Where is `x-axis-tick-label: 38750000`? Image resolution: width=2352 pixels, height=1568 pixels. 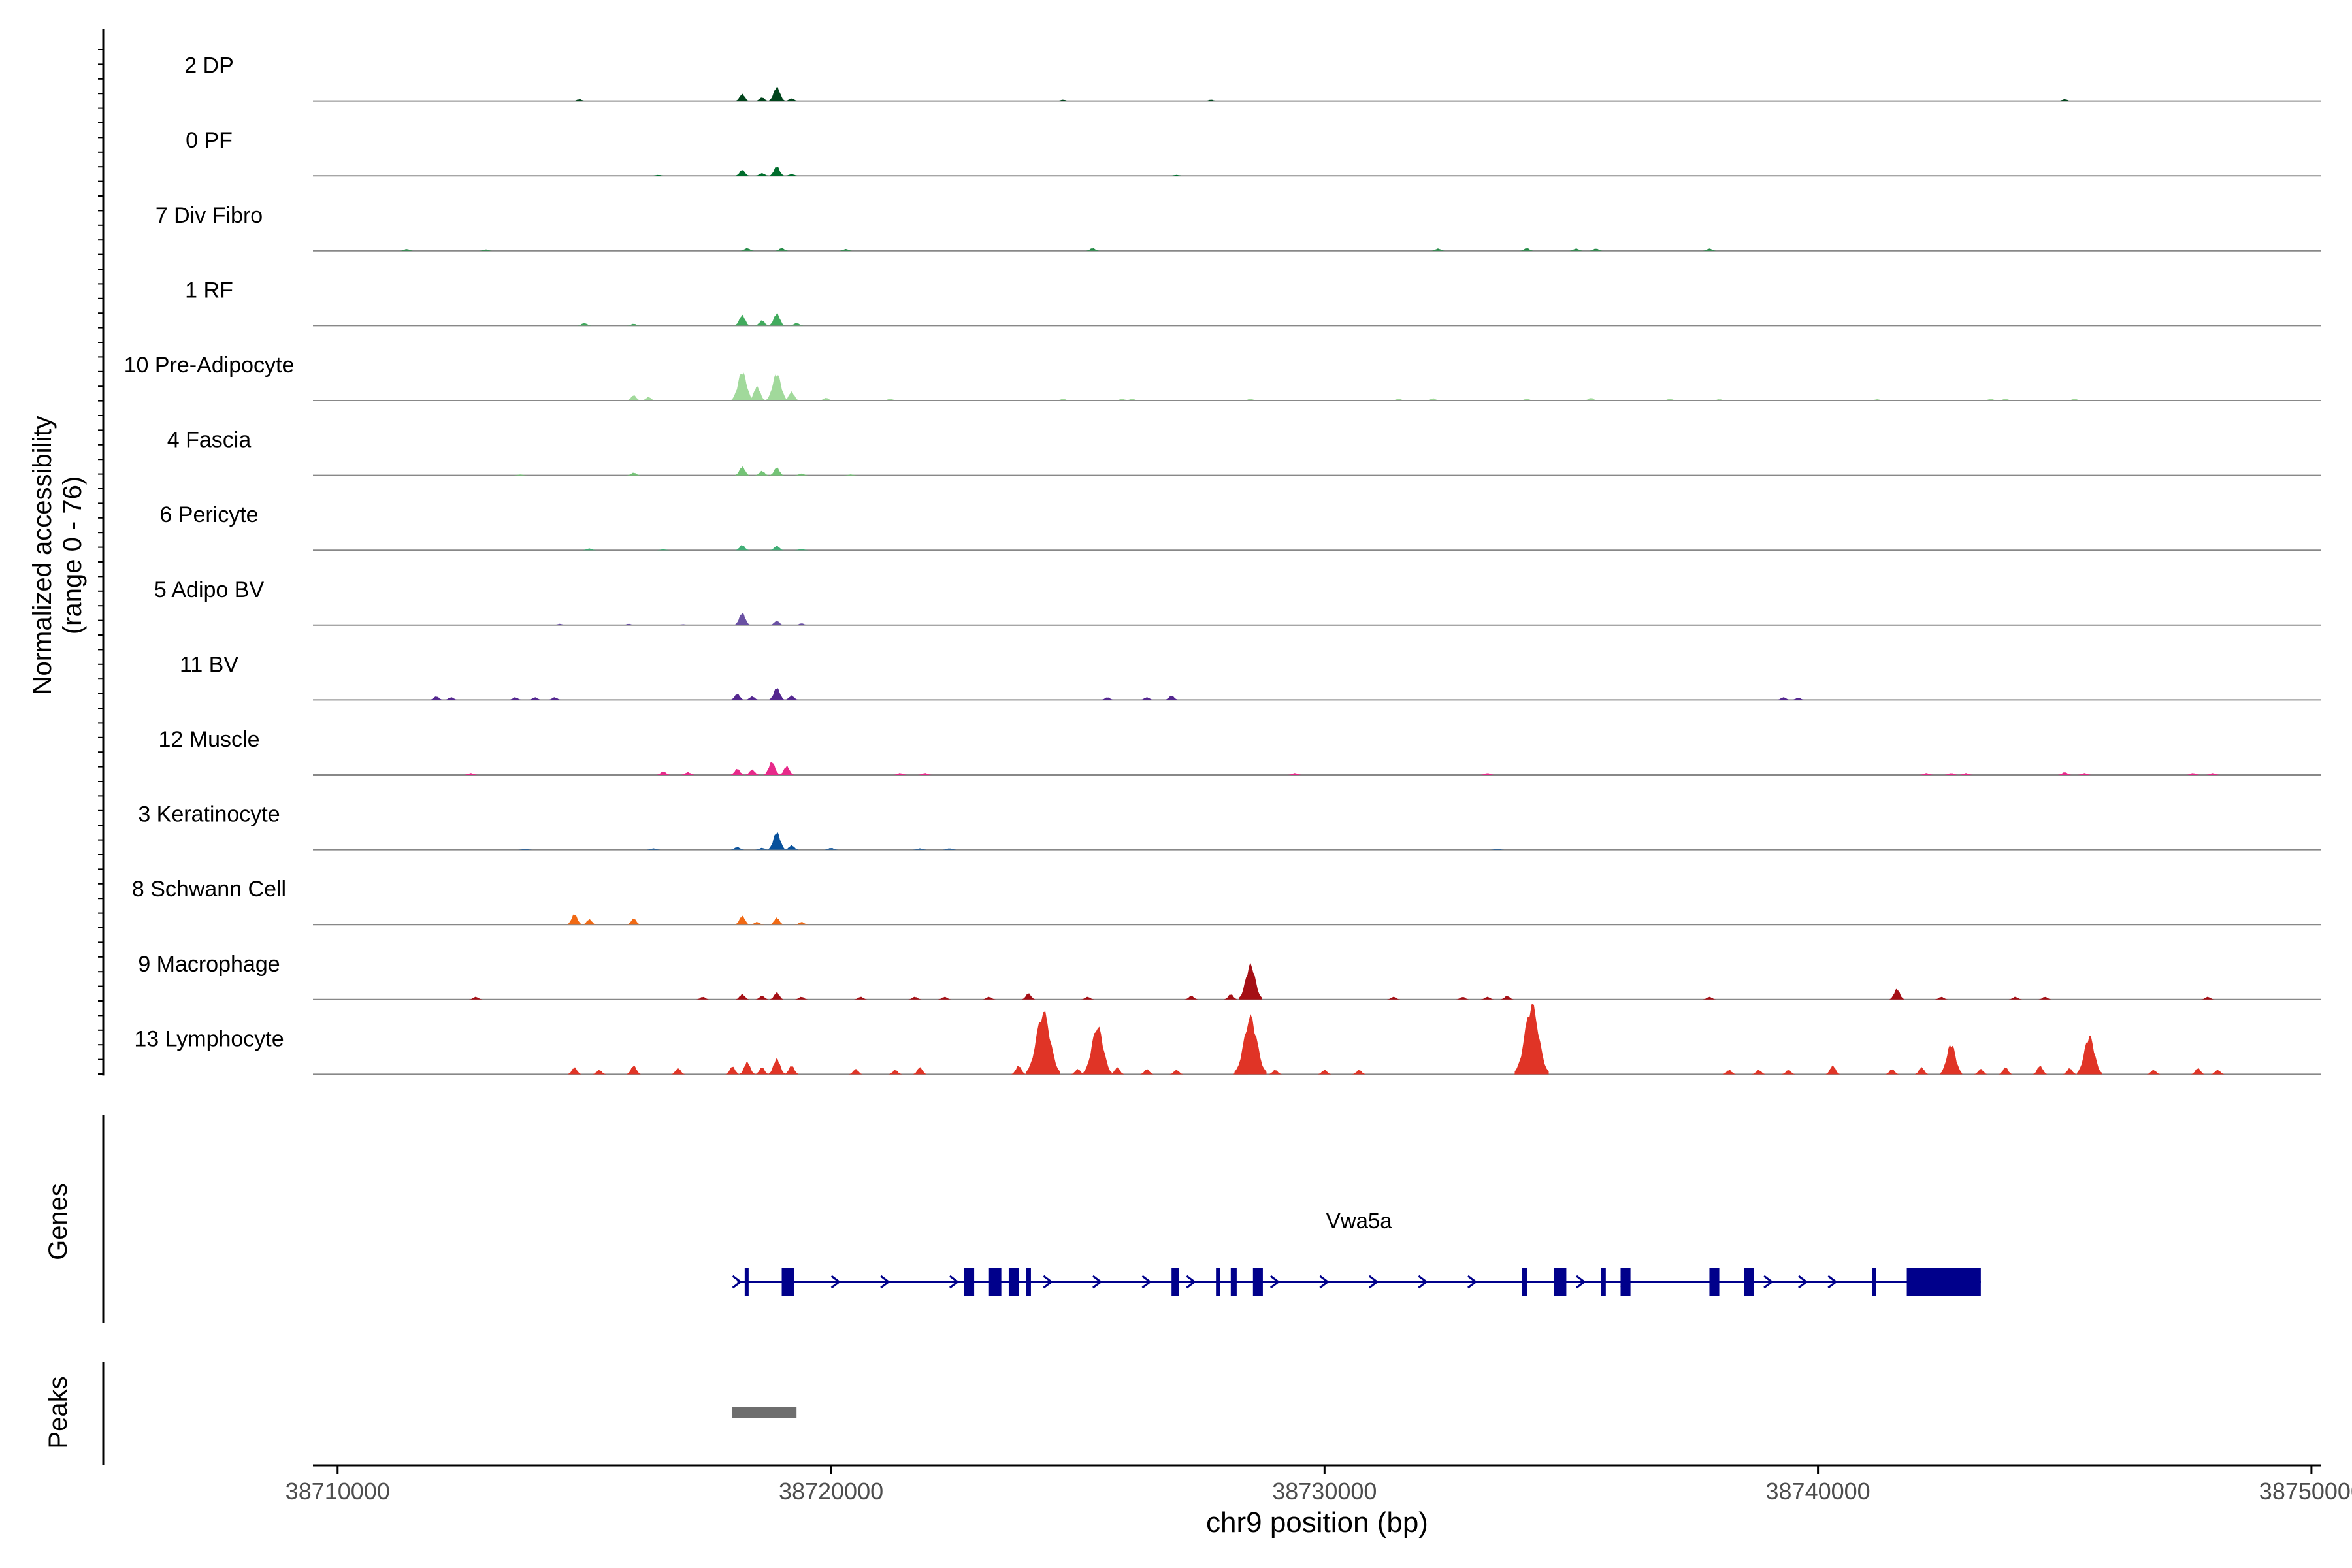 x-axis-tick-label: 38750000 is located at coordinates (2305, 1491).